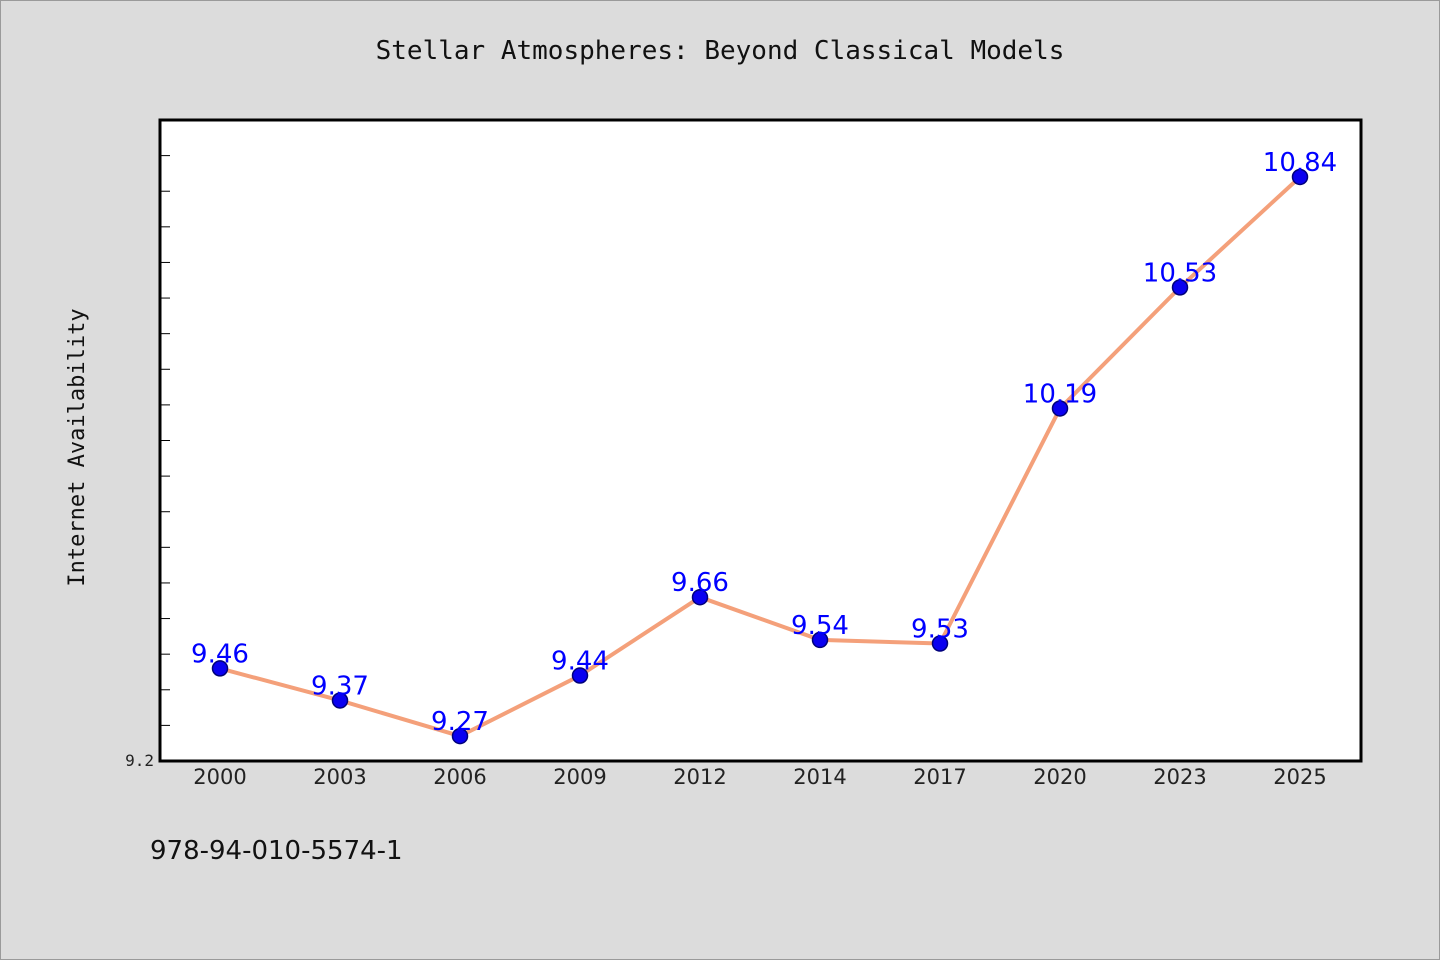 This screenshot has width=1440, height=960. I want to click on data-label: 9.27, so click(460, 722).